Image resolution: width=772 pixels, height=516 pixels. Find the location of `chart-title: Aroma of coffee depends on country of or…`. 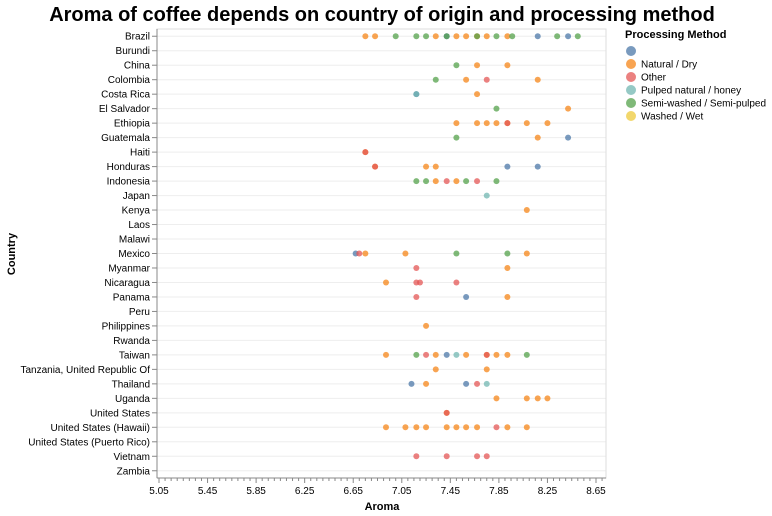

chart-title: Aroma of coffee depends on country of or… is located at coordinates (382, 15).